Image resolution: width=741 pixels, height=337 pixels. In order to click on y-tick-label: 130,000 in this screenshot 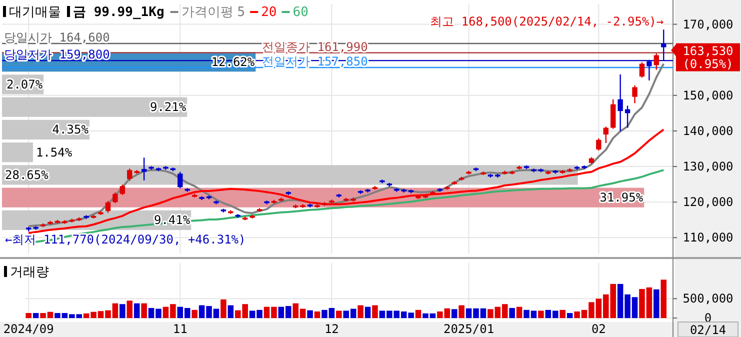, I will do `click(708, 167)`.